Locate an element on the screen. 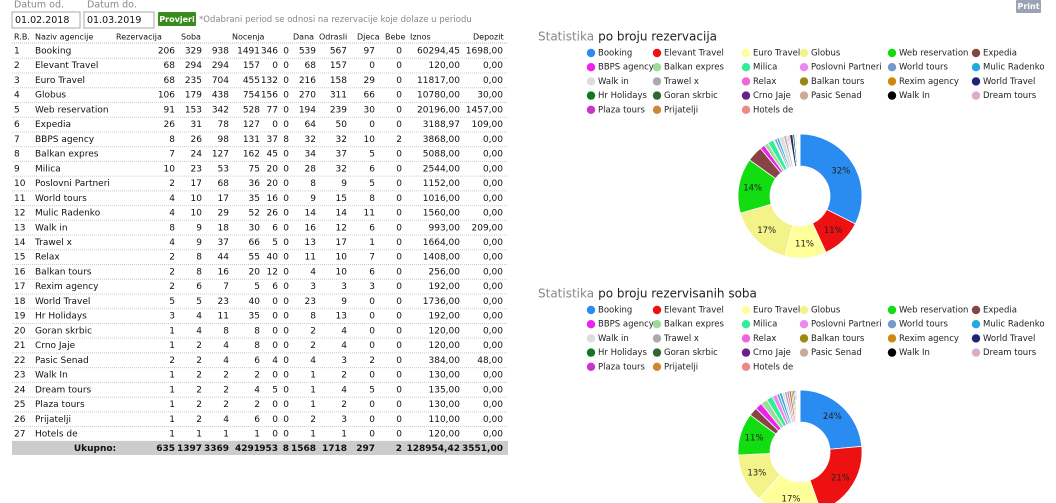 This screenshot has width=1056, height=503. column-header: Iznos is located at coordinates (420, 37).